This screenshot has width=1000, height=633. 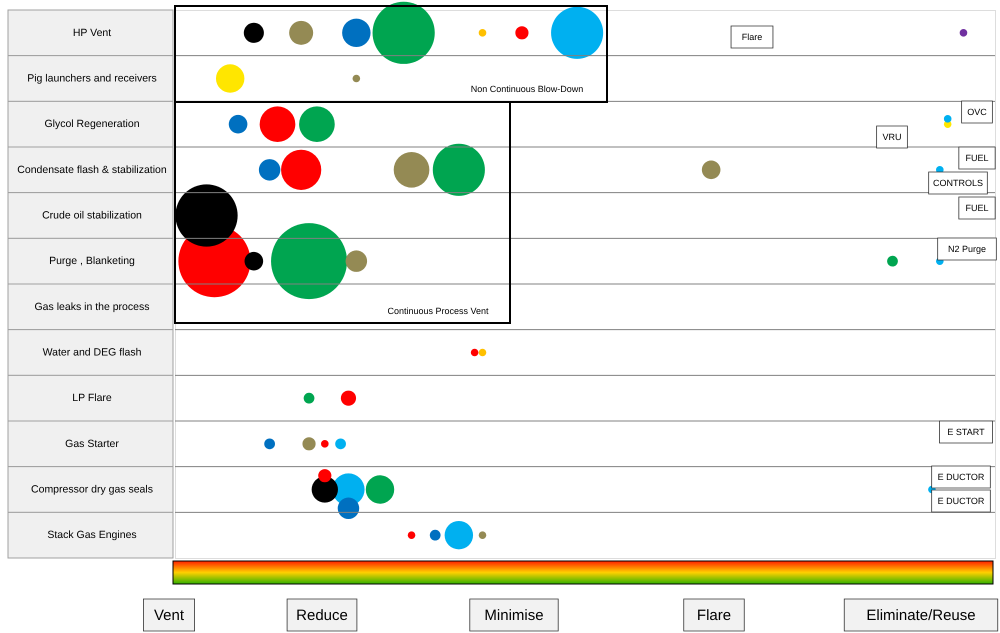 What do you see at coordinates (966, 432) in the screenshot?
I see `annotation: E START` at bounding box center [966, 432].